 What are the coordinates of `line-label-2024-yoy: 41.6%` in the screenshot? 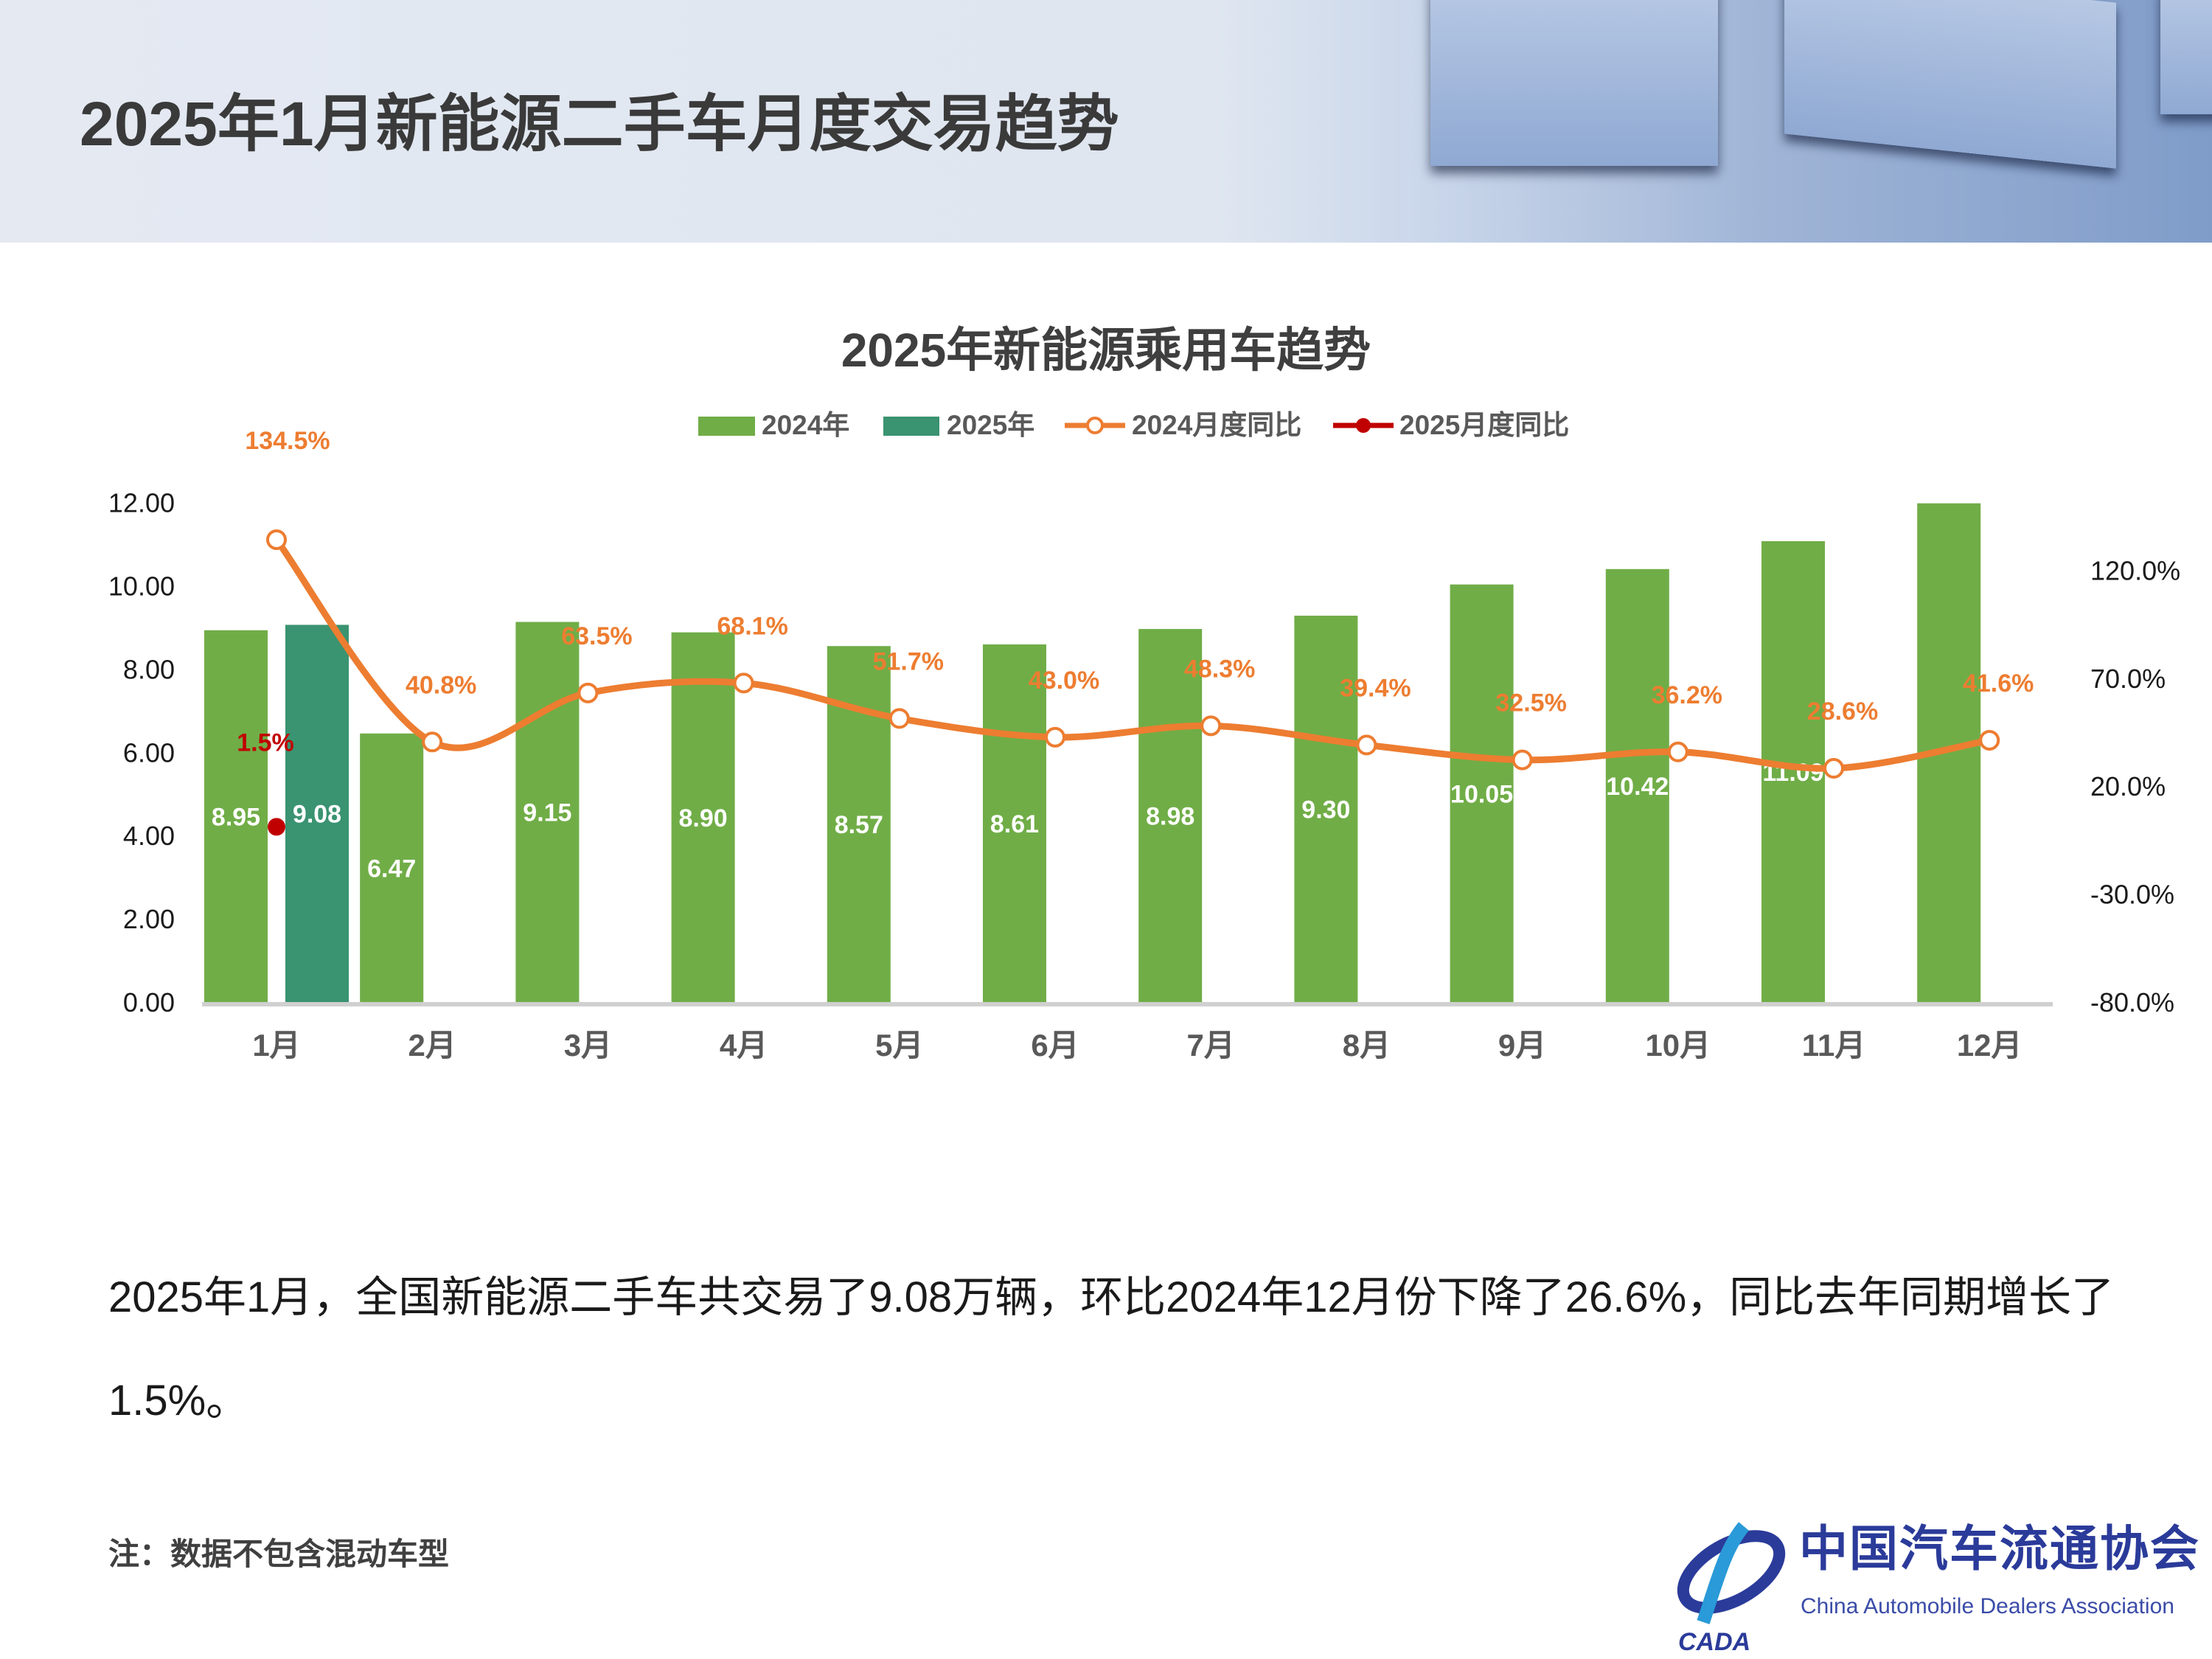 It's located at (1998, 683).